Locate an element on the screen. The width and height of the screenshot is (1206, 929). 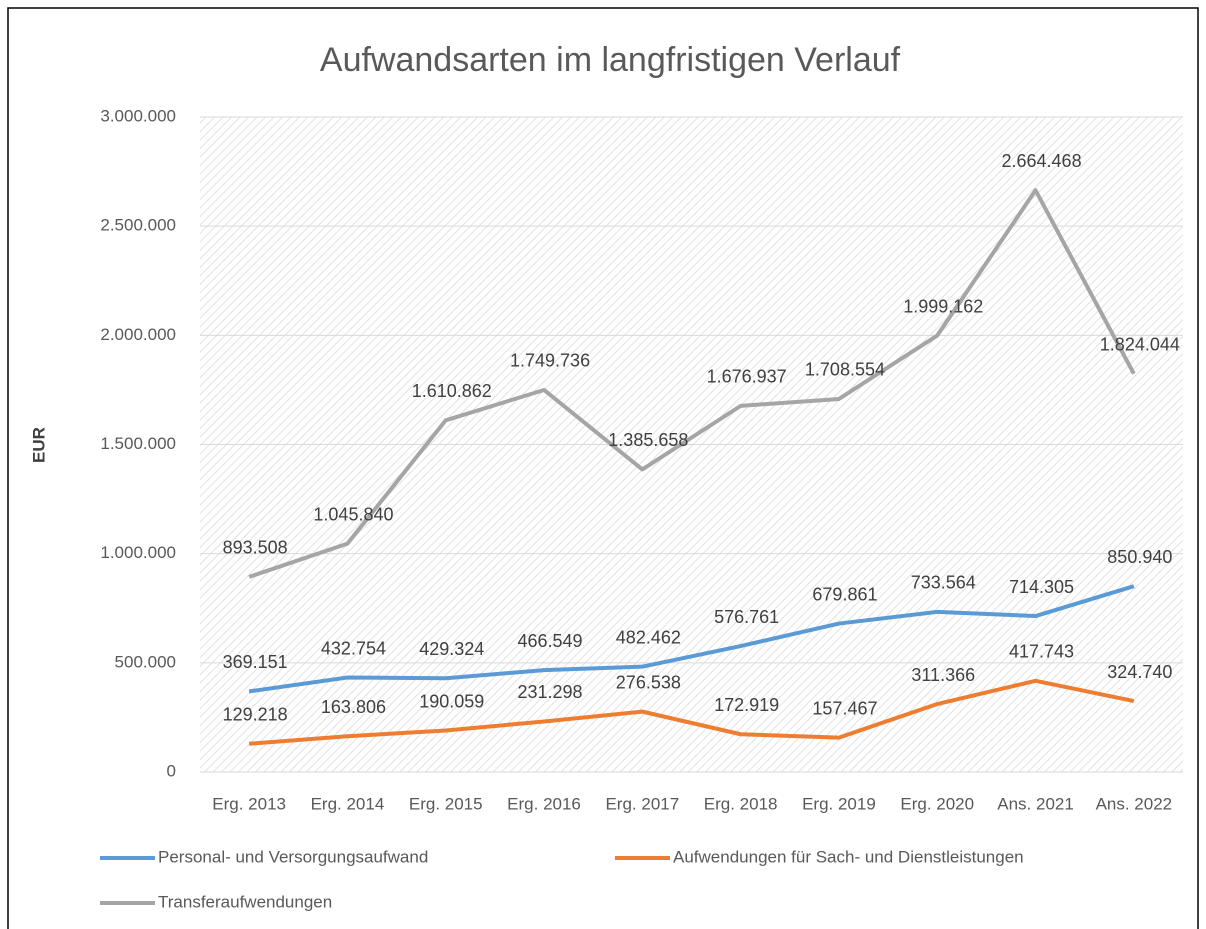
x-tick-label: Erg. 2020 is located at coordinates (937, 803).